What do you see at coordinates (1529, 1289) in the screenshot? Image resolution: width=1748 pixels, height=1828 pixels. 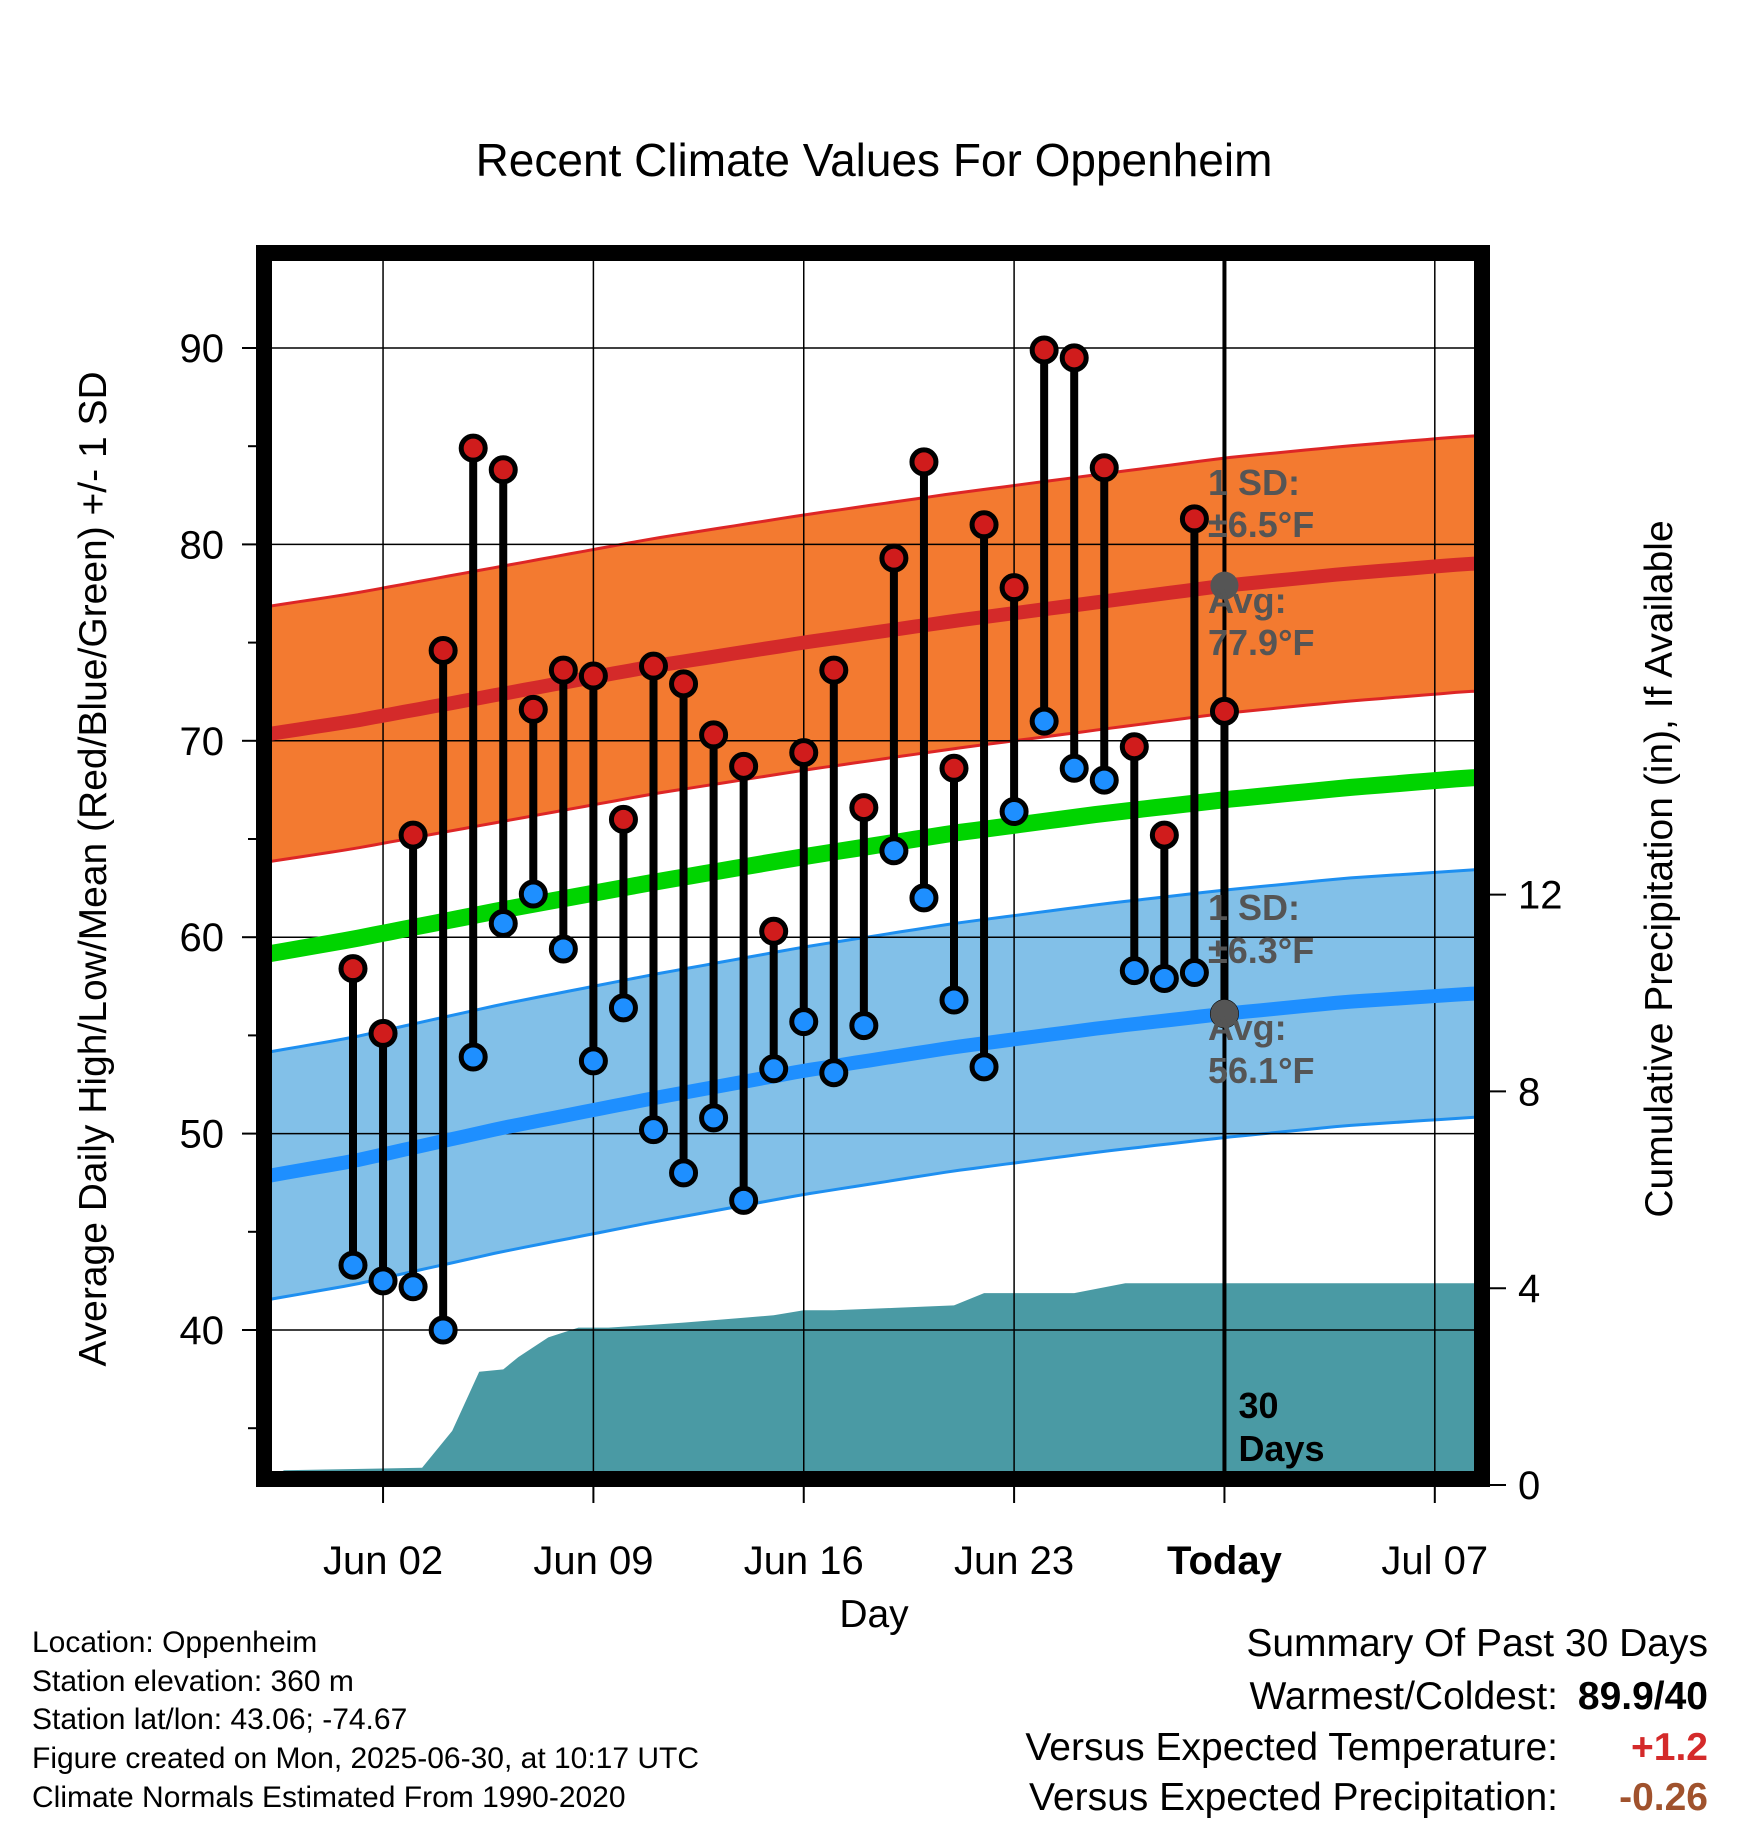 I see `y2-tick-label: 4` at bounding box center [1529, 1289].